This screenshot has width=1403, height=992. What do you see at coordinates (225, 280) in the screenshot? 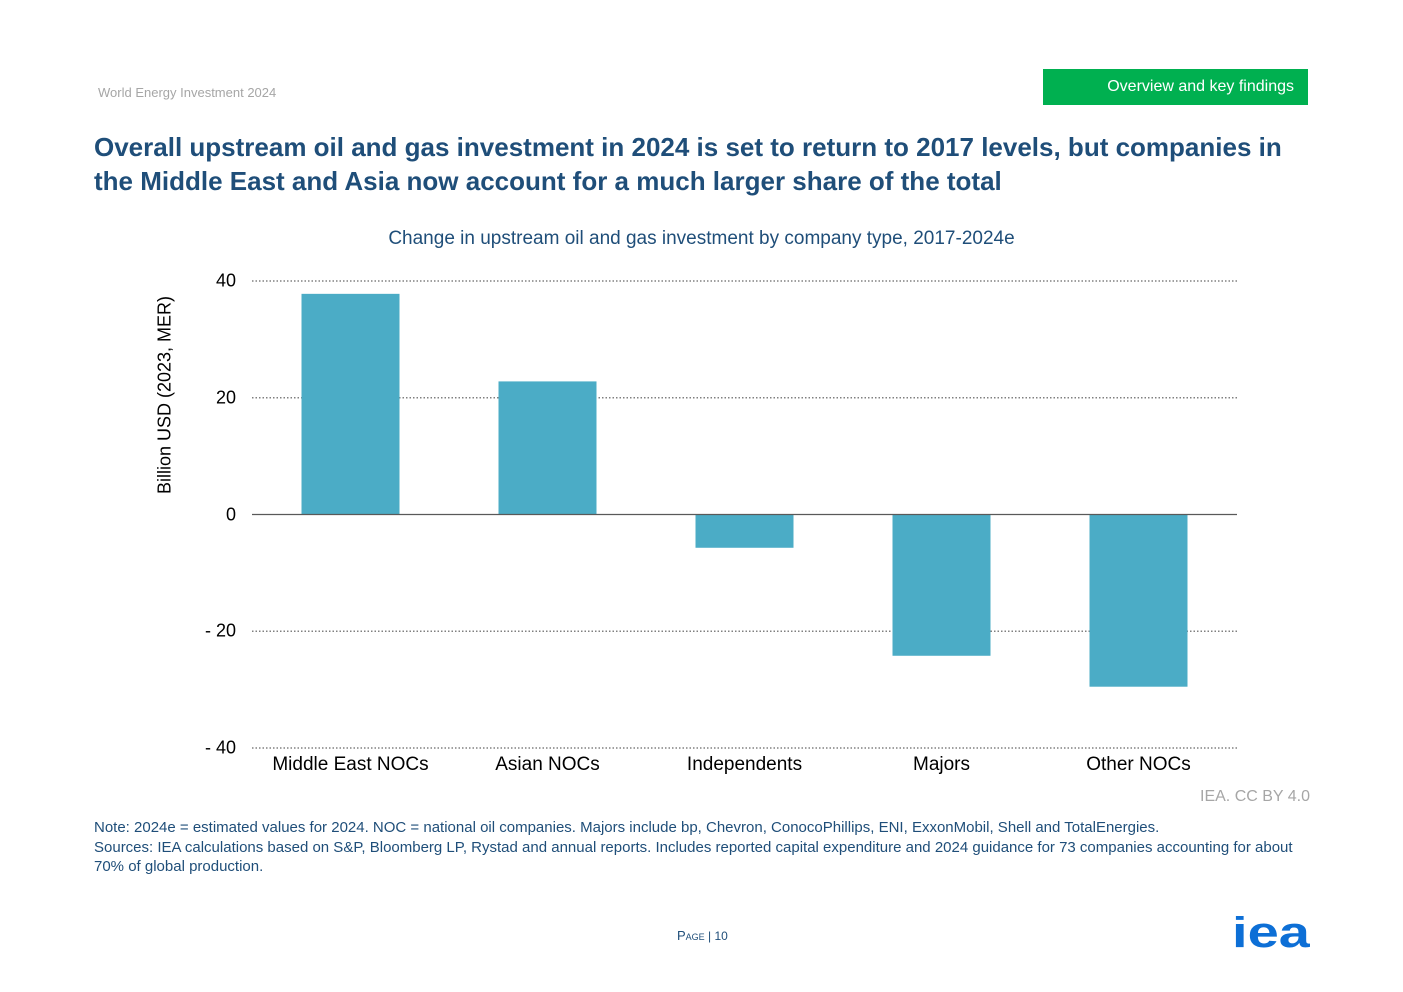
I see `y-tick-label: 40` at bounding box center [225, 280].